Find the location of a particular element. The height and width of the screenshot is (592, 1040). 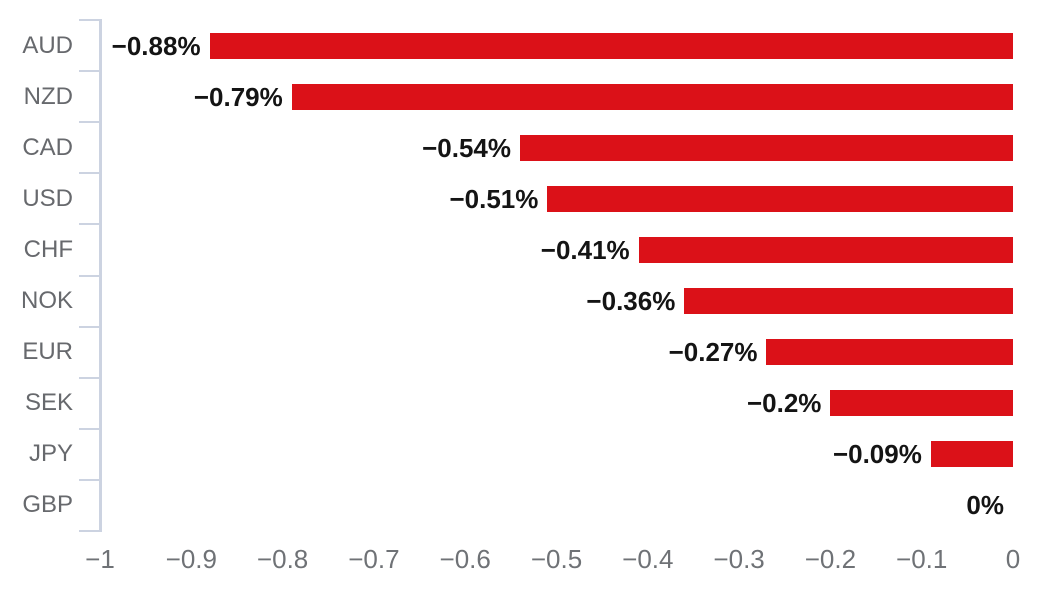

category-label-nzd: NZD is located at coordinates (48, 96).